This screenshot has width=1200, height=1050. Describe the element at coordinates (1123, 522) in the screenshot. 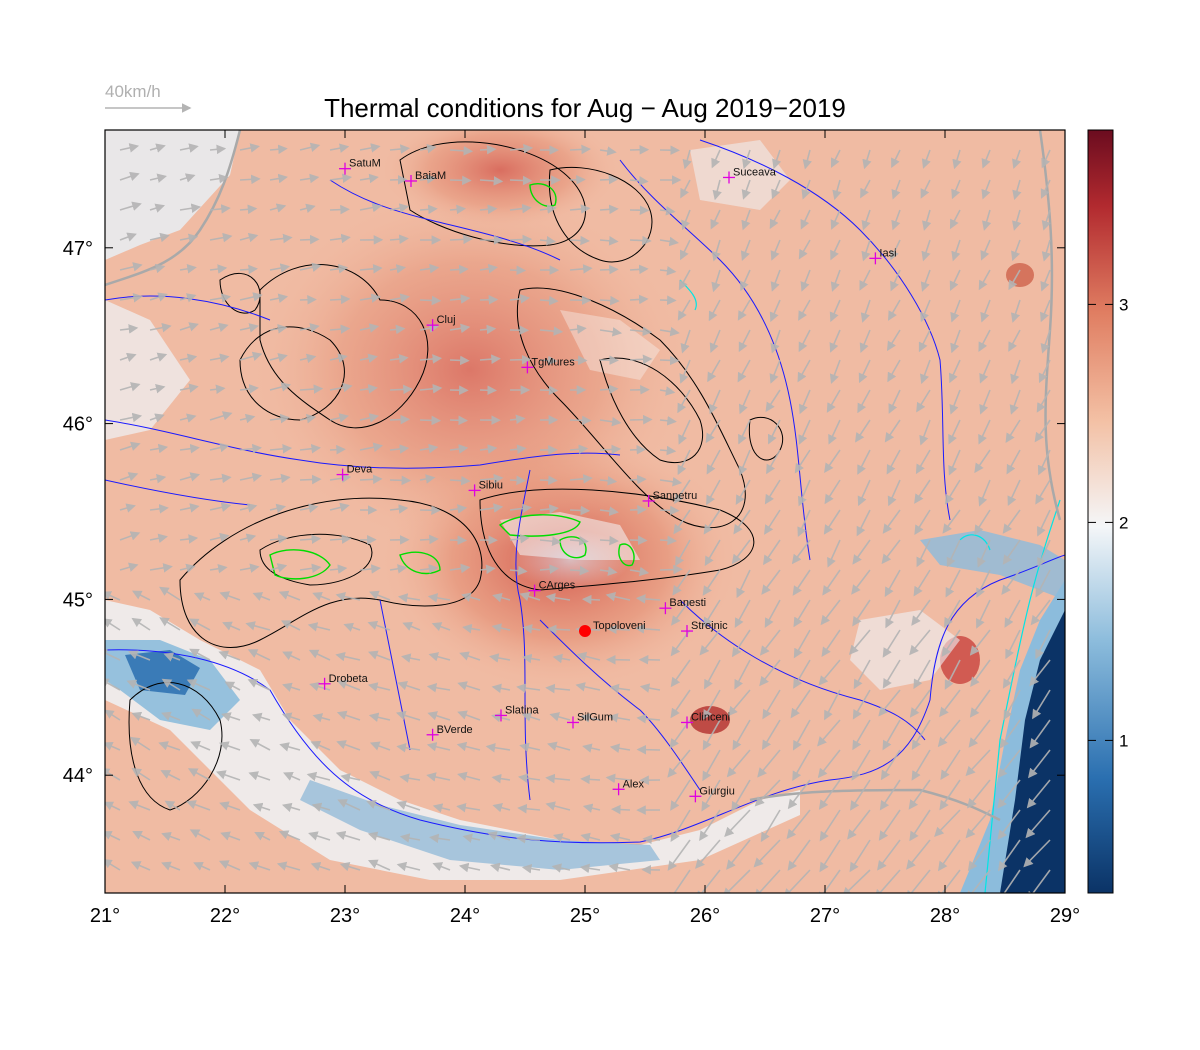

I see `colorbar-tick-label: 2` at that location.